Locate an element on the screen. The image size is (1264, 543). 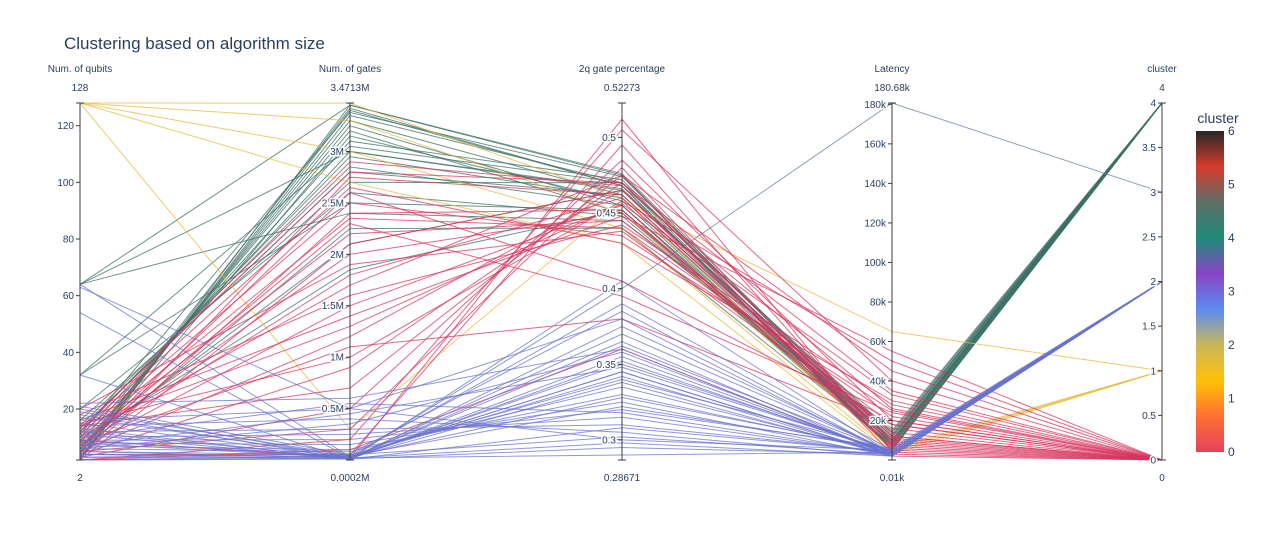
axis-title: Num. of qubits is located at coordinates (80, 69).